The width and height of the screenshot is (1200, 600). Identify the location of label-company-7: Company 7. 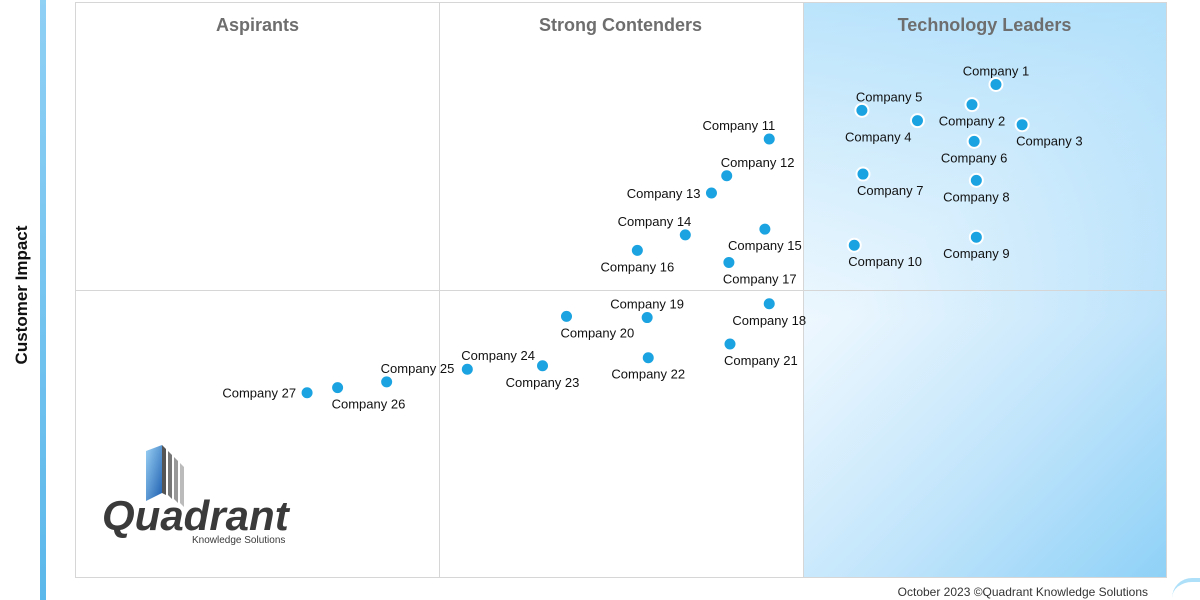
(890, 190).